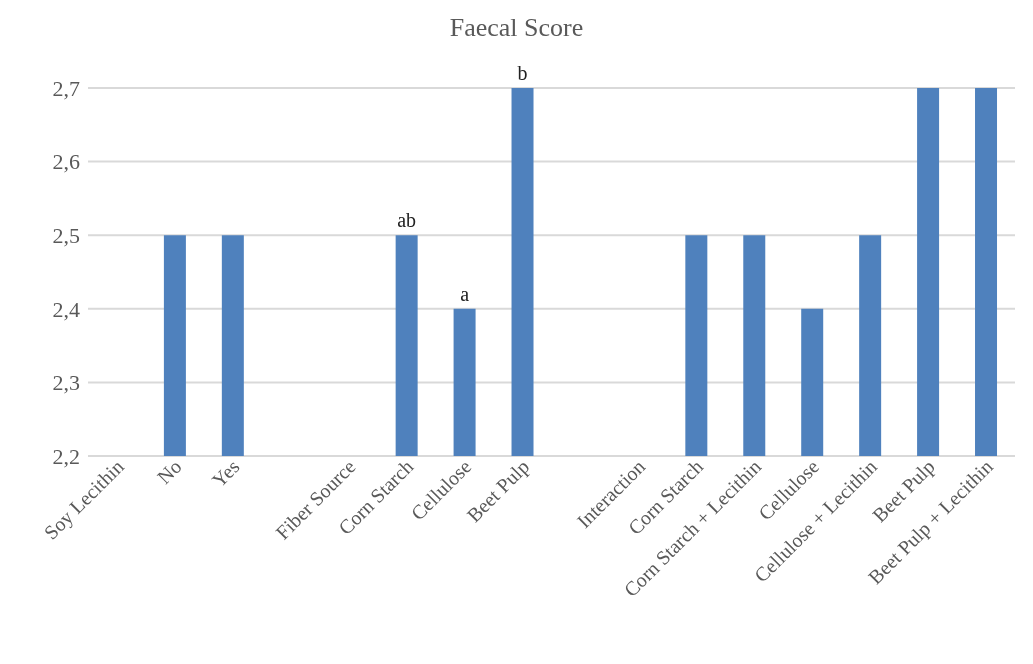 The width and height of the screenshot is (1033, 664). What do you see at coordinates (66, 88) in the screenshot?
I see `y-tick-label: 2,7` at bounding box center [66, 88].